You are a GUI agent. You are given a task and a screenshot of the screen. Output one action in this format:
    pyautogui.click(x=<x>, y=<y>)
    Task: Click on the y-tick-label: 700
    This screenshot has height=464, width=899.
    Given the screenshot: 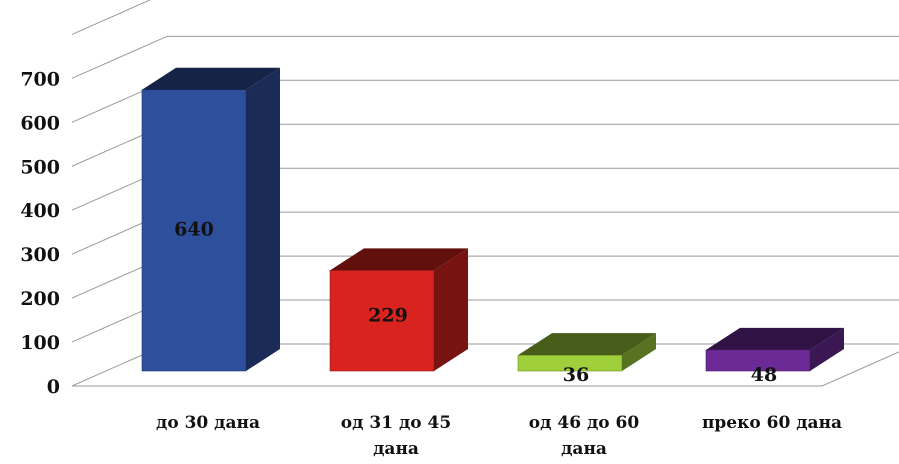 What is the action you would take?
    pyautogui.click(x=40, y=79)
    